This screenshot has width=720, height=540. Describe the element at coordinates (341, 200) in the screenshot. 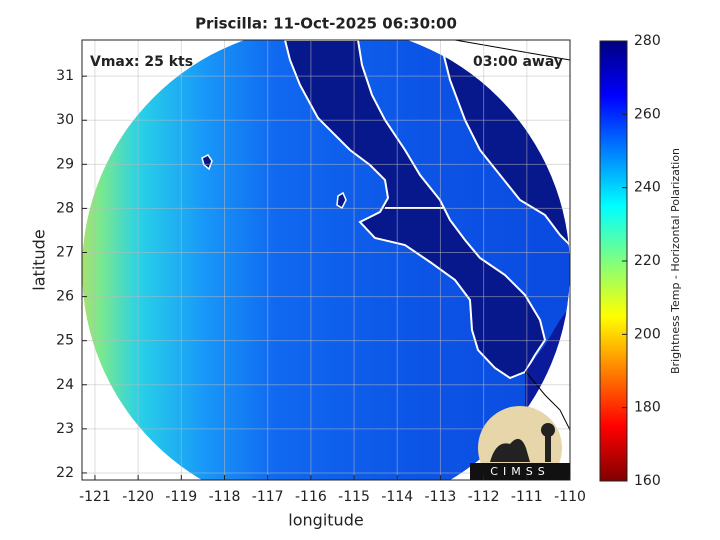

I see `island` at that location.